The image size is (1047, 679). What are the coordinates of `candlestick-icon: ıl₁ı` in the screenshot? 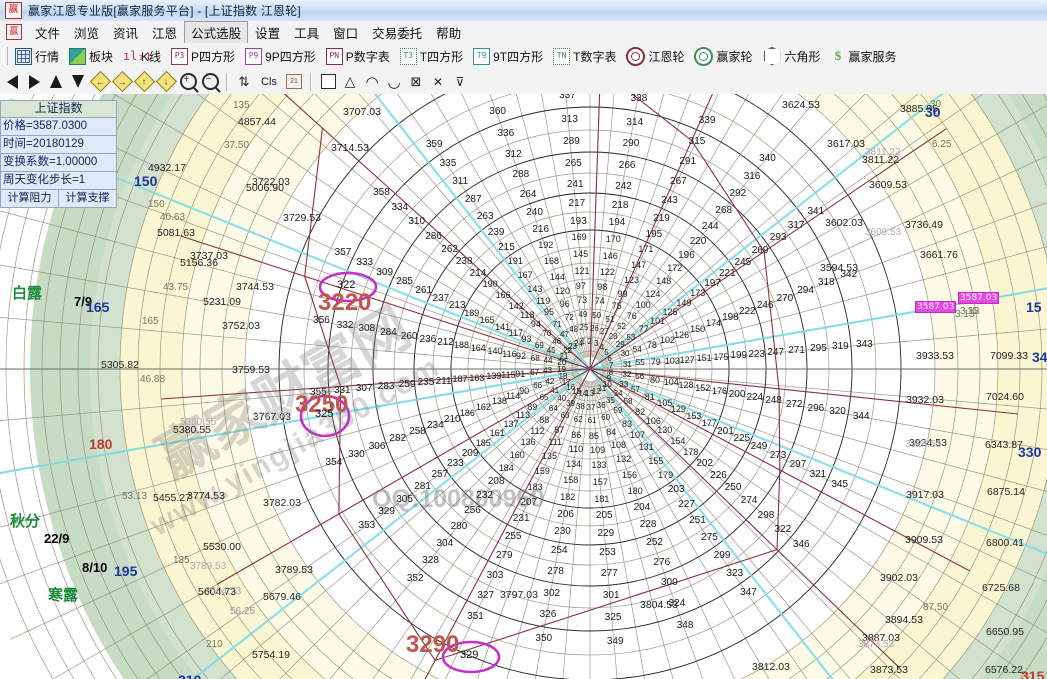 It's located at (137, 55).